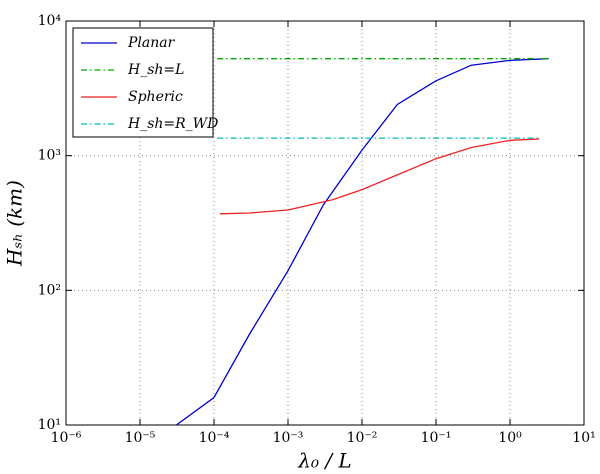 This screenshot has height=474, width=600. Describe the element at coordinates (49, 425) in the screenshot. I see `y-tick-label: 10¹` at that location.